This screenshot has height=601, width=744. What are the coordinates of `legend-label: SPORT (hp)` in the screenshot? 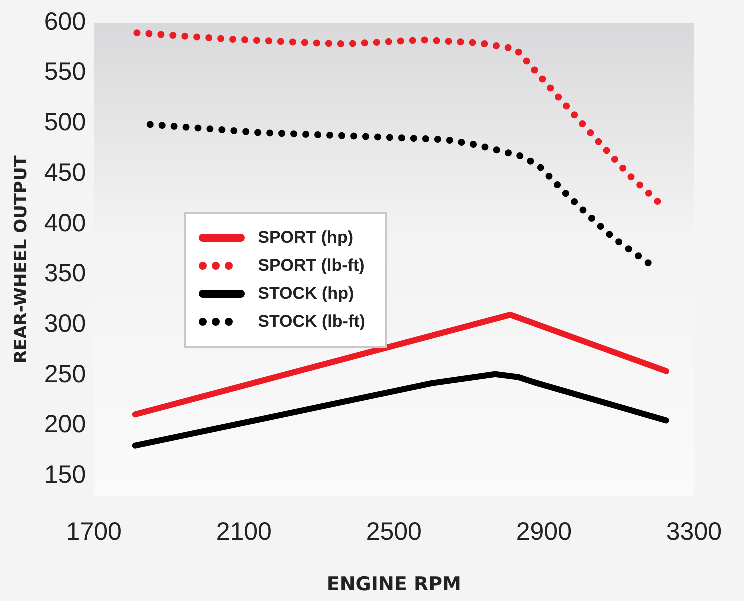 It's located at (306, 238).